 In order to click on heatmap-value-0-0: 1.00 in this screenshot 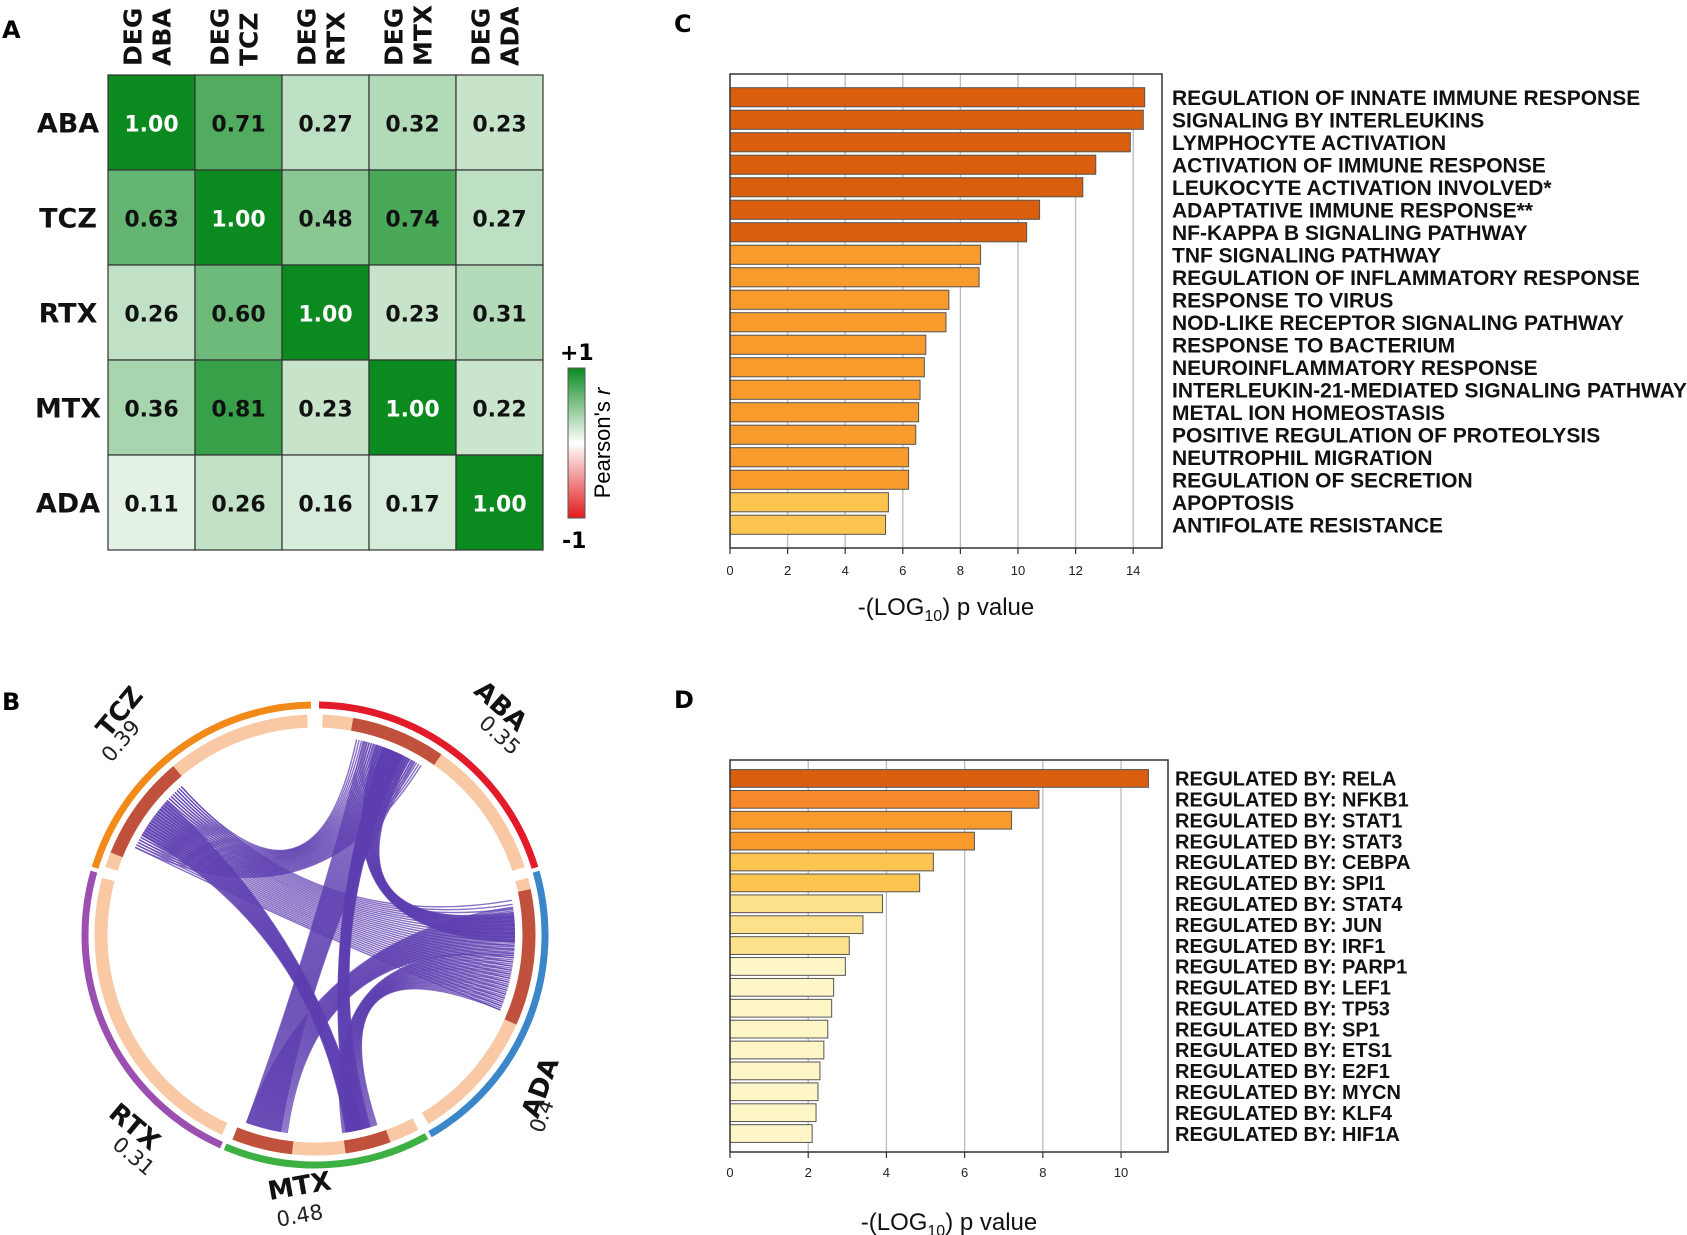, I will do `click(151, 125)`.